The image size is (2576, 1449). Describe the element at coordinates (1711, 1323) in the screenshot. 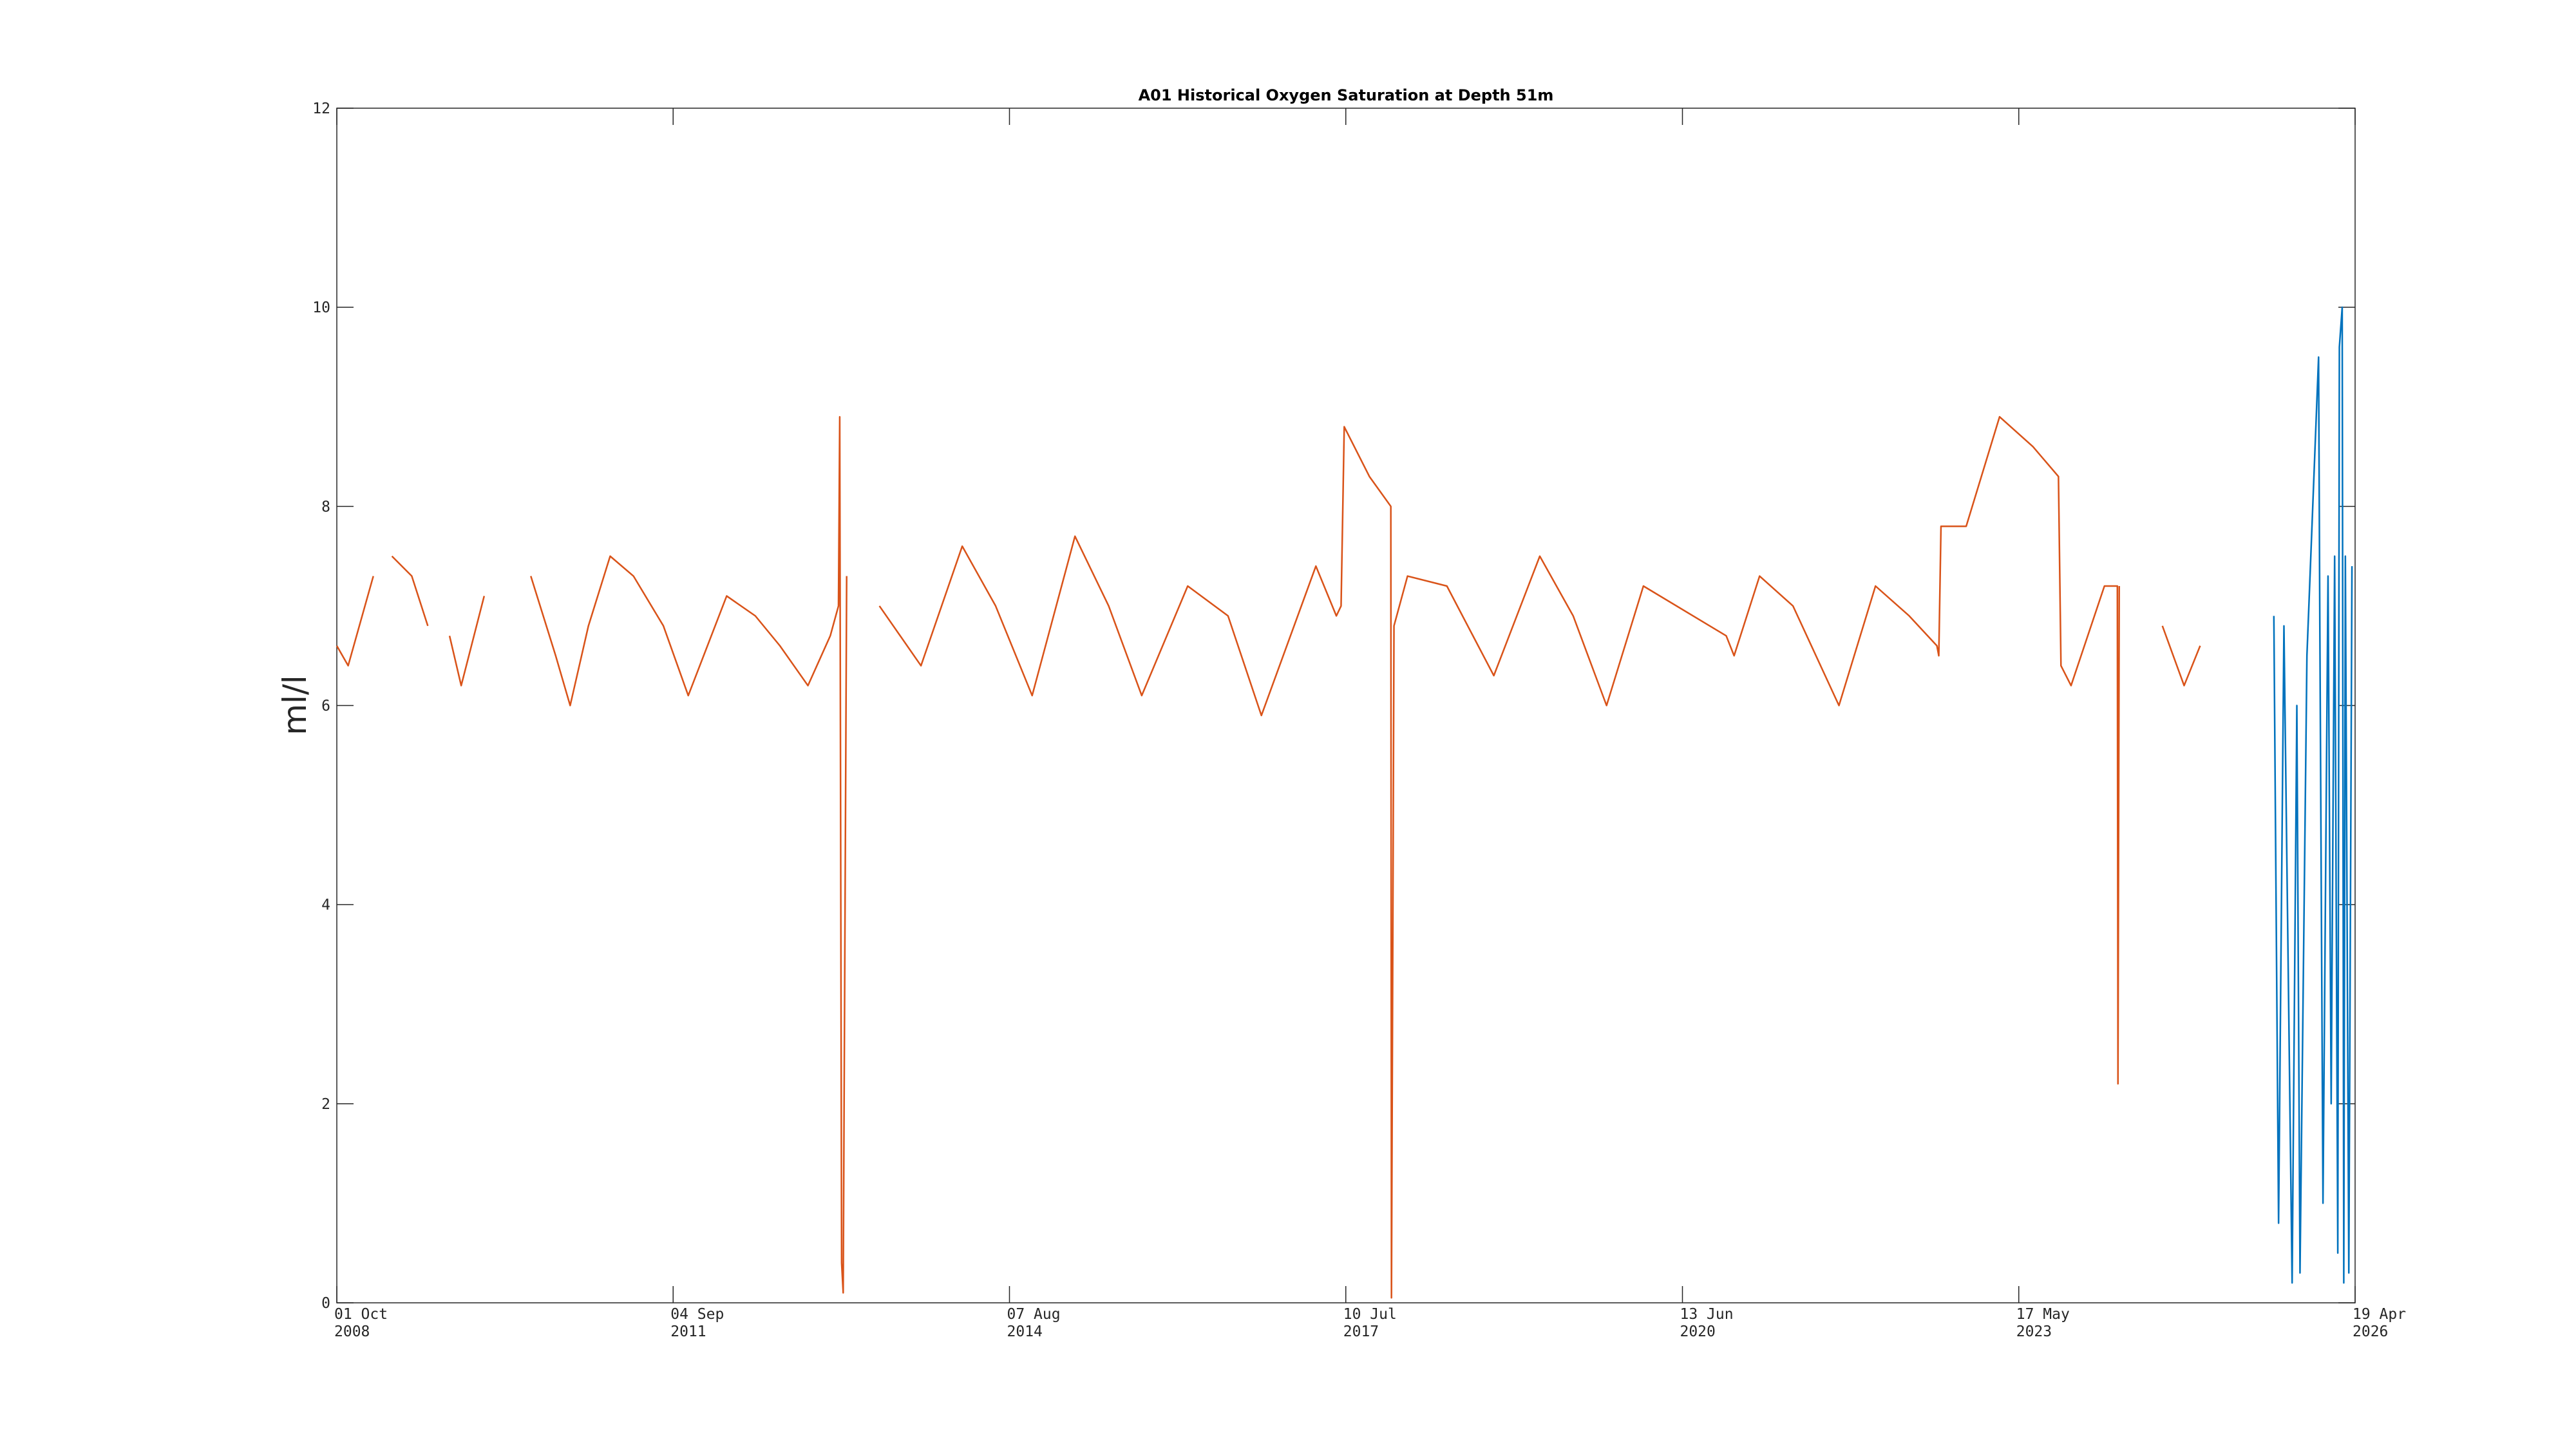

I see `x-tick-label: 13 Jun 2020` at that location.